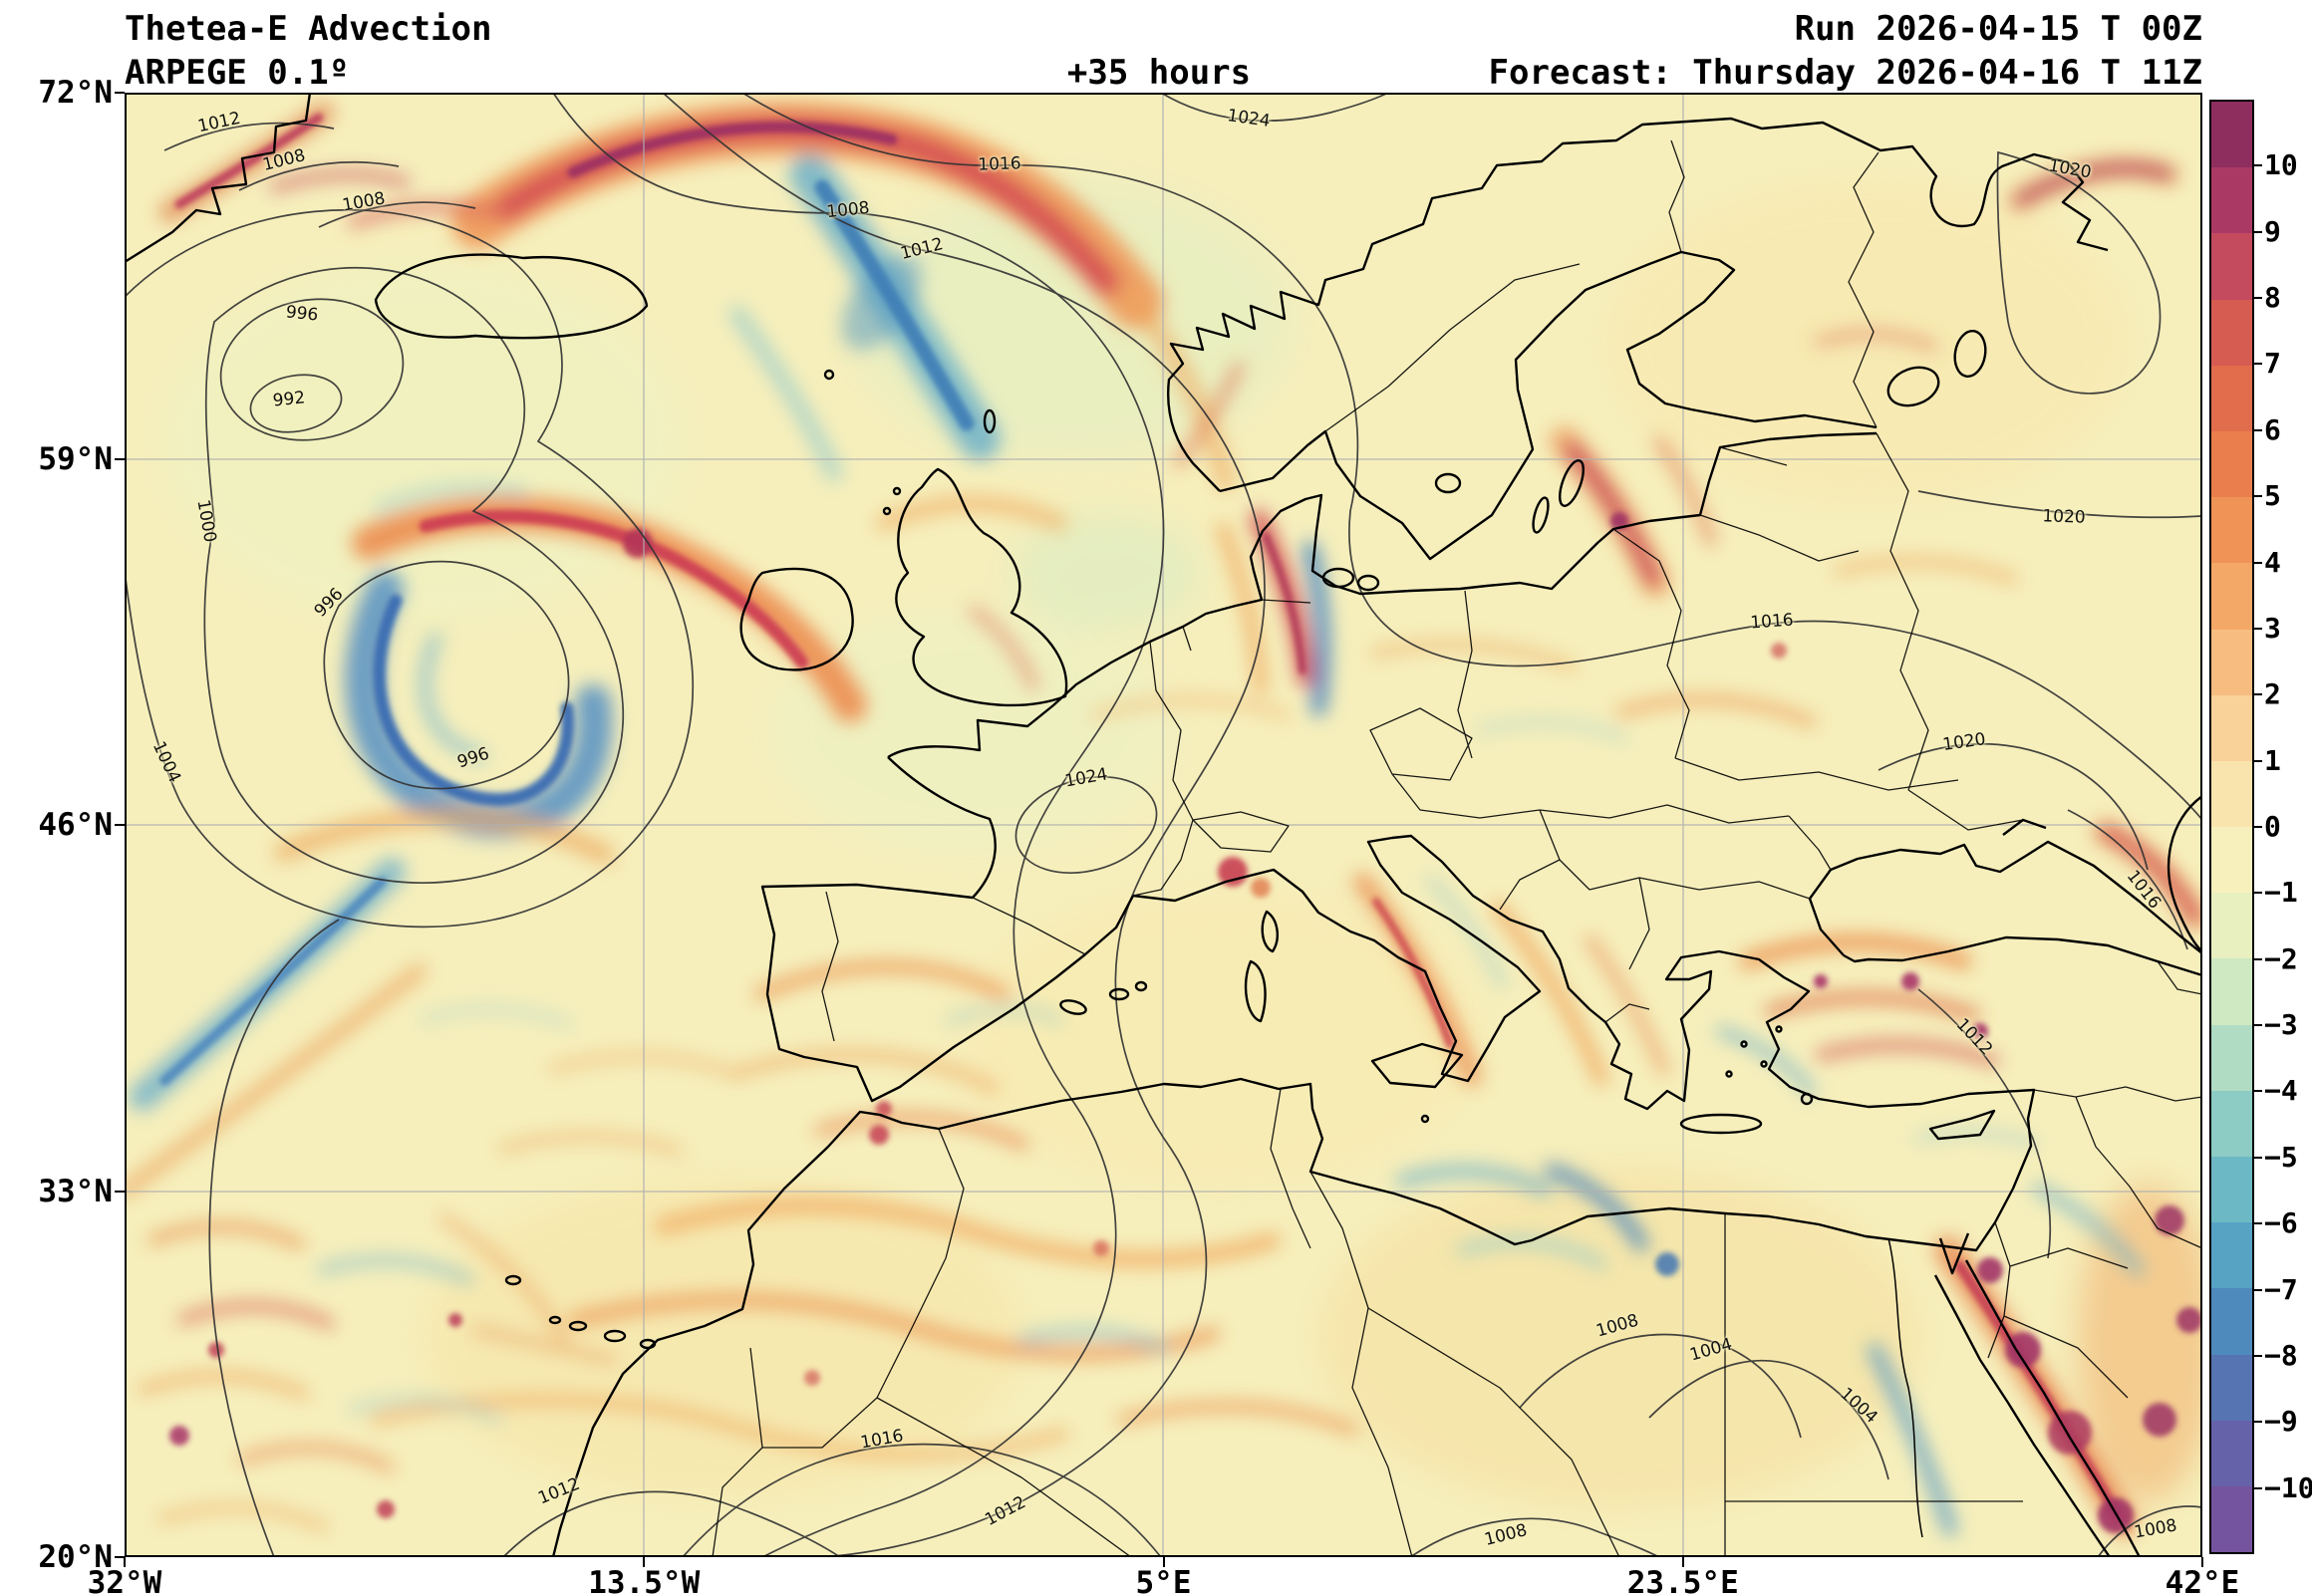 The height and width of the screenshot is (1596, 2312). I want to click on y-tick-label: 59°N, so click(76, 458).